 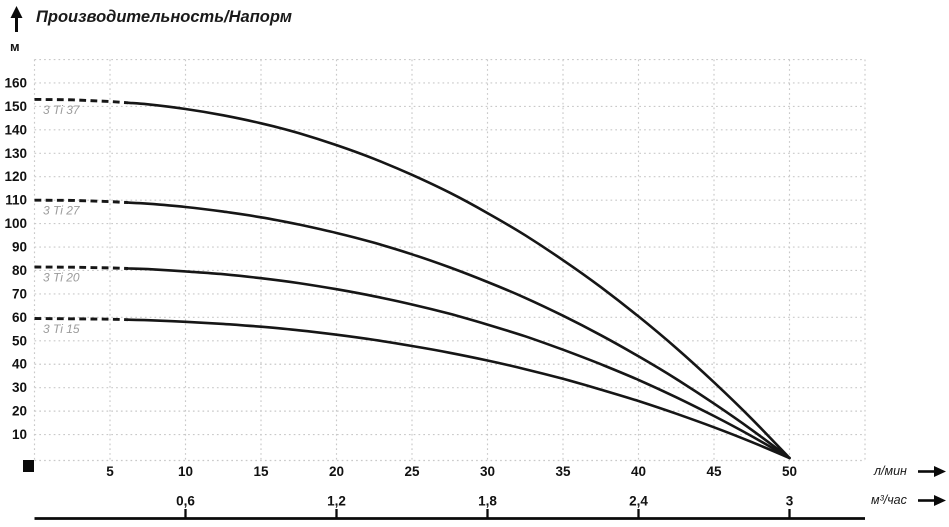 I want to click on x-axis-secondary-arrow-icon, so click(x=932, y=500).